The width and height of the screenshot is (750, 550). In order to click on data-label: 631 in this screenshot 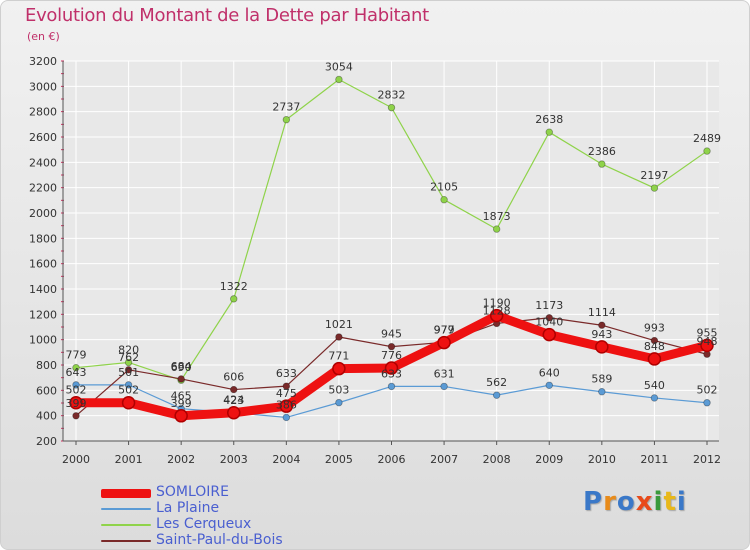, I will do `click(444, 373)`.